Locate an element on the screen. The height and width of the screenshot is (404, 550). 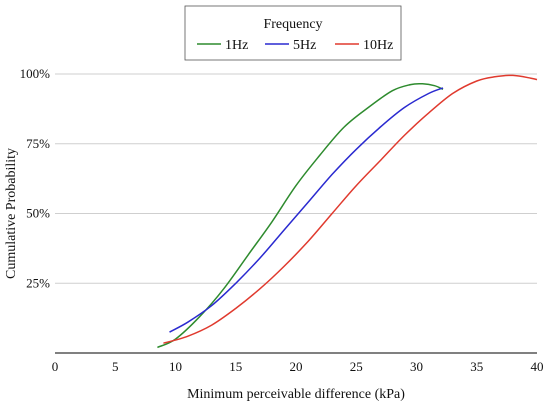
y-tick-label: 50% is located at coordinates (38, 213).